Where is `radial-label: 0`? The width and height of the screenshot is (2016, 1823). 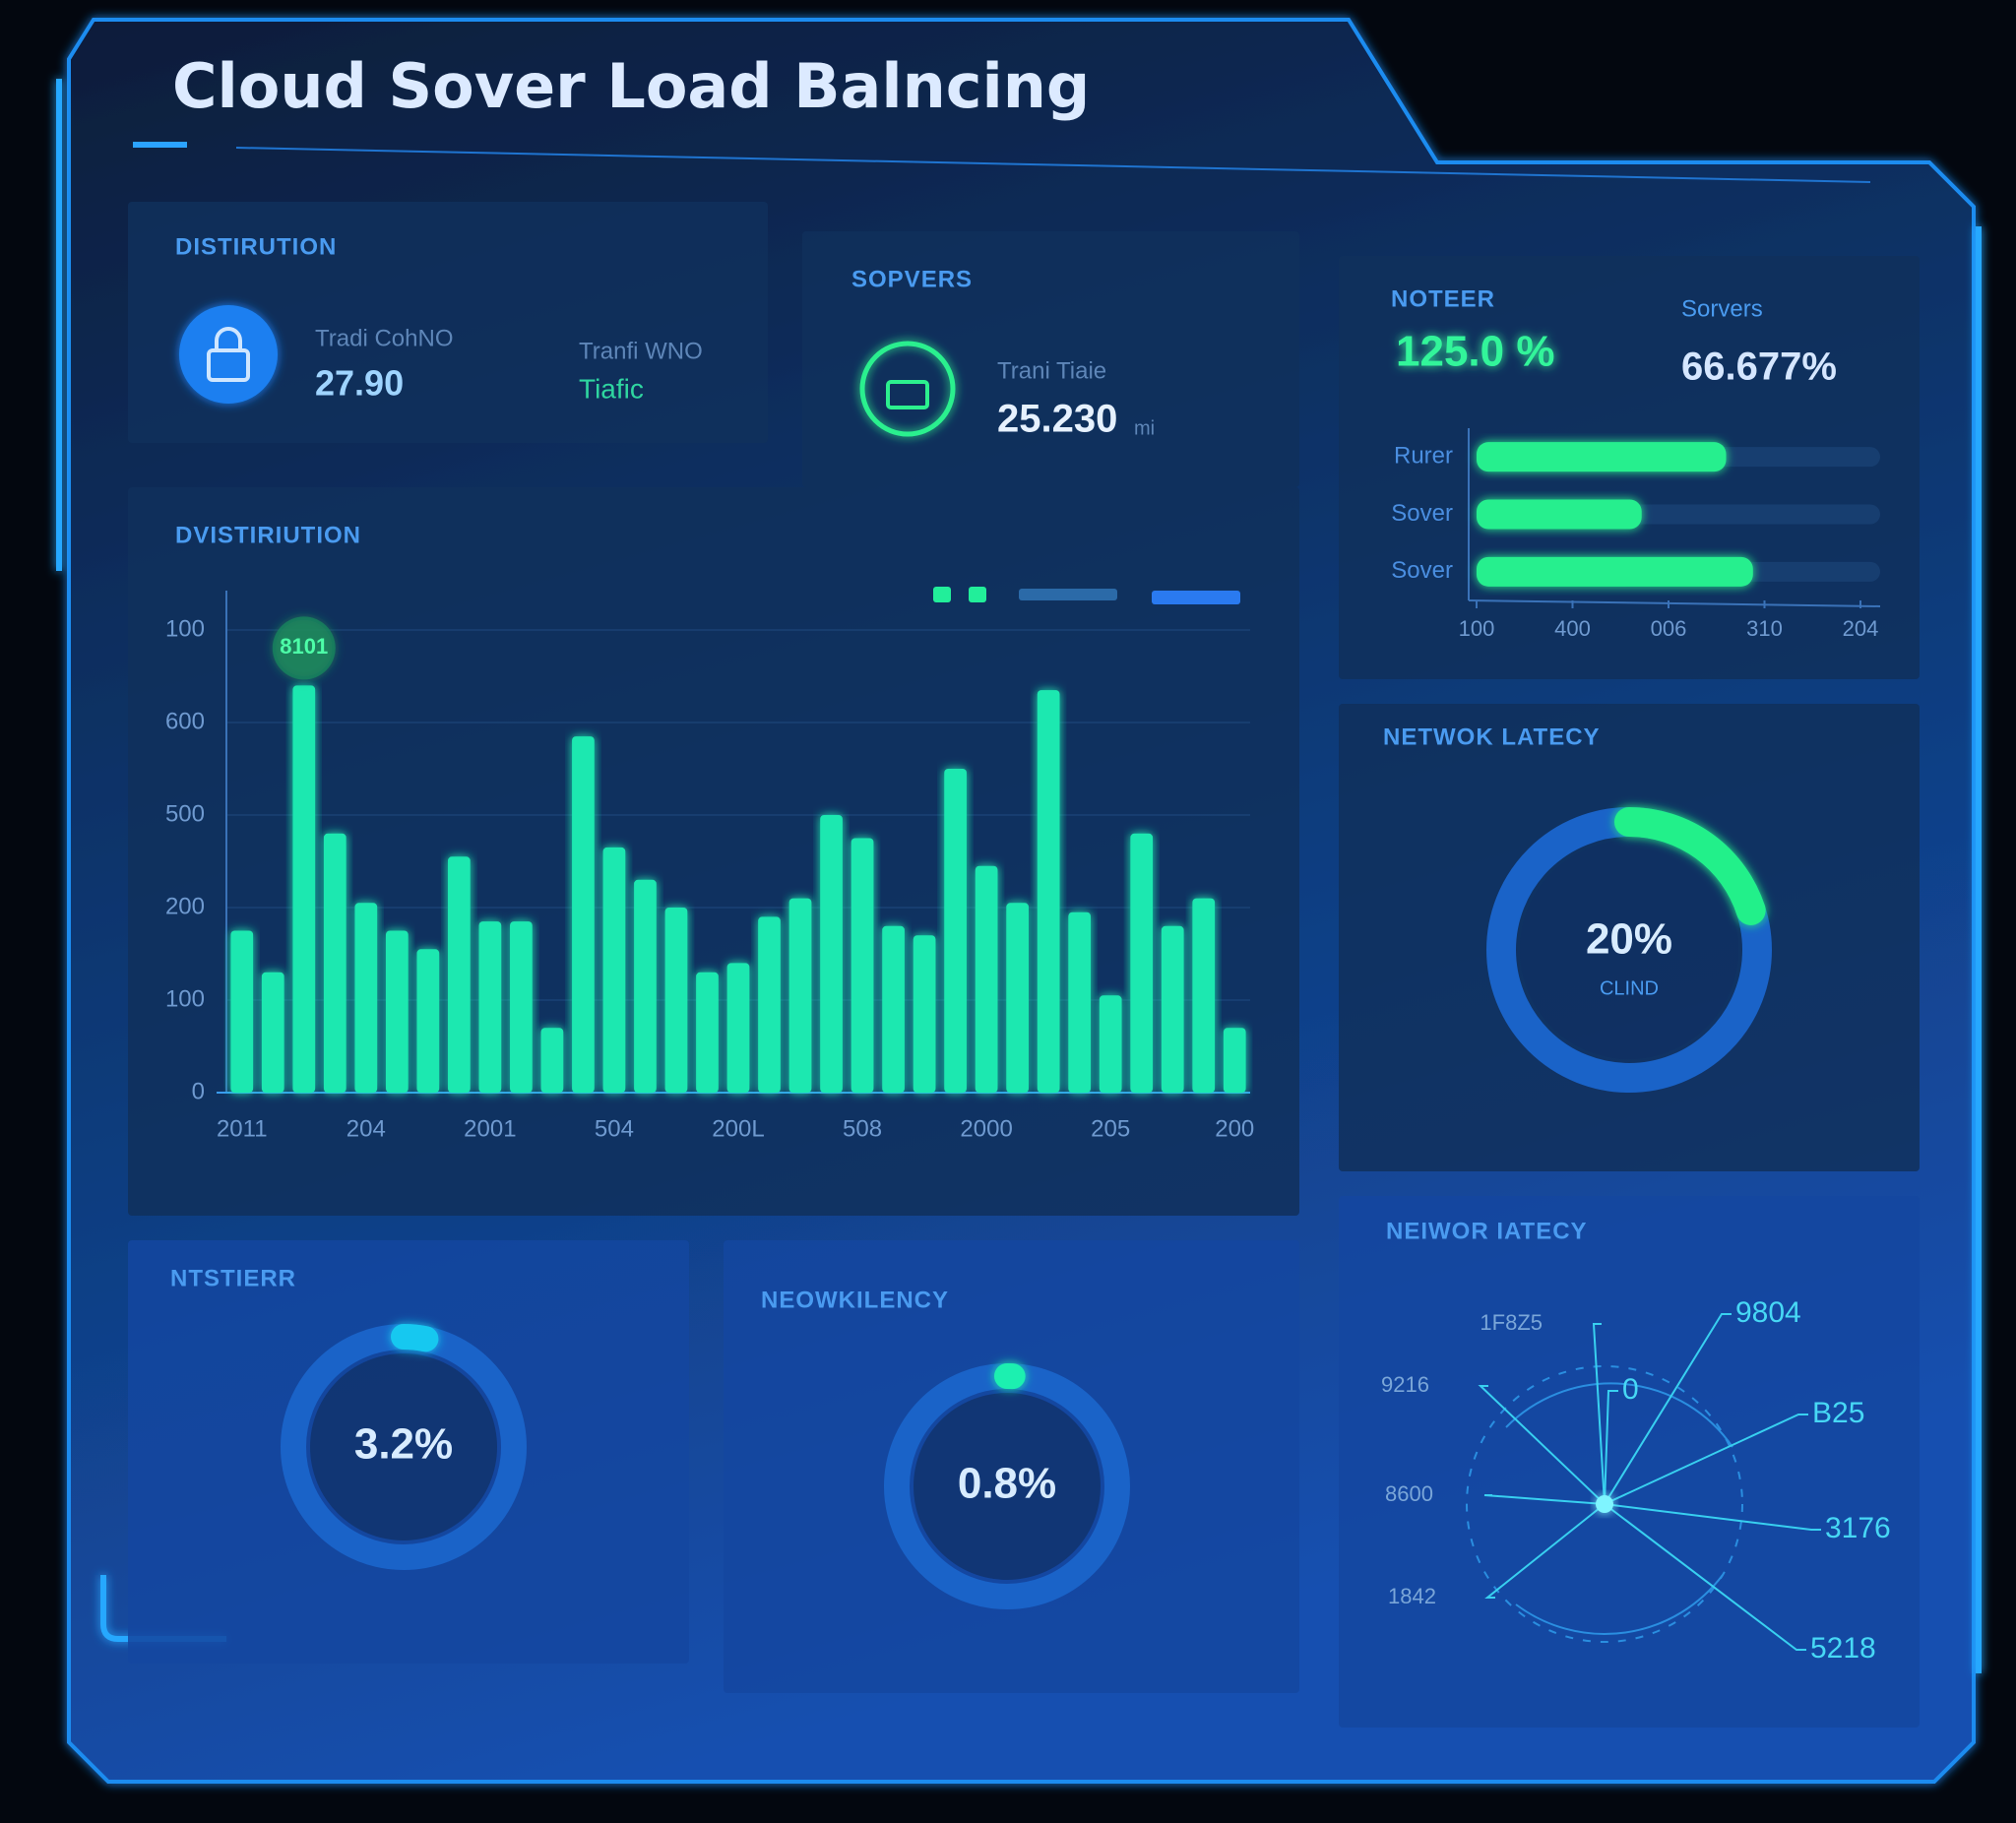
radial-label: 0 is located at coordinates (1630, 1389).